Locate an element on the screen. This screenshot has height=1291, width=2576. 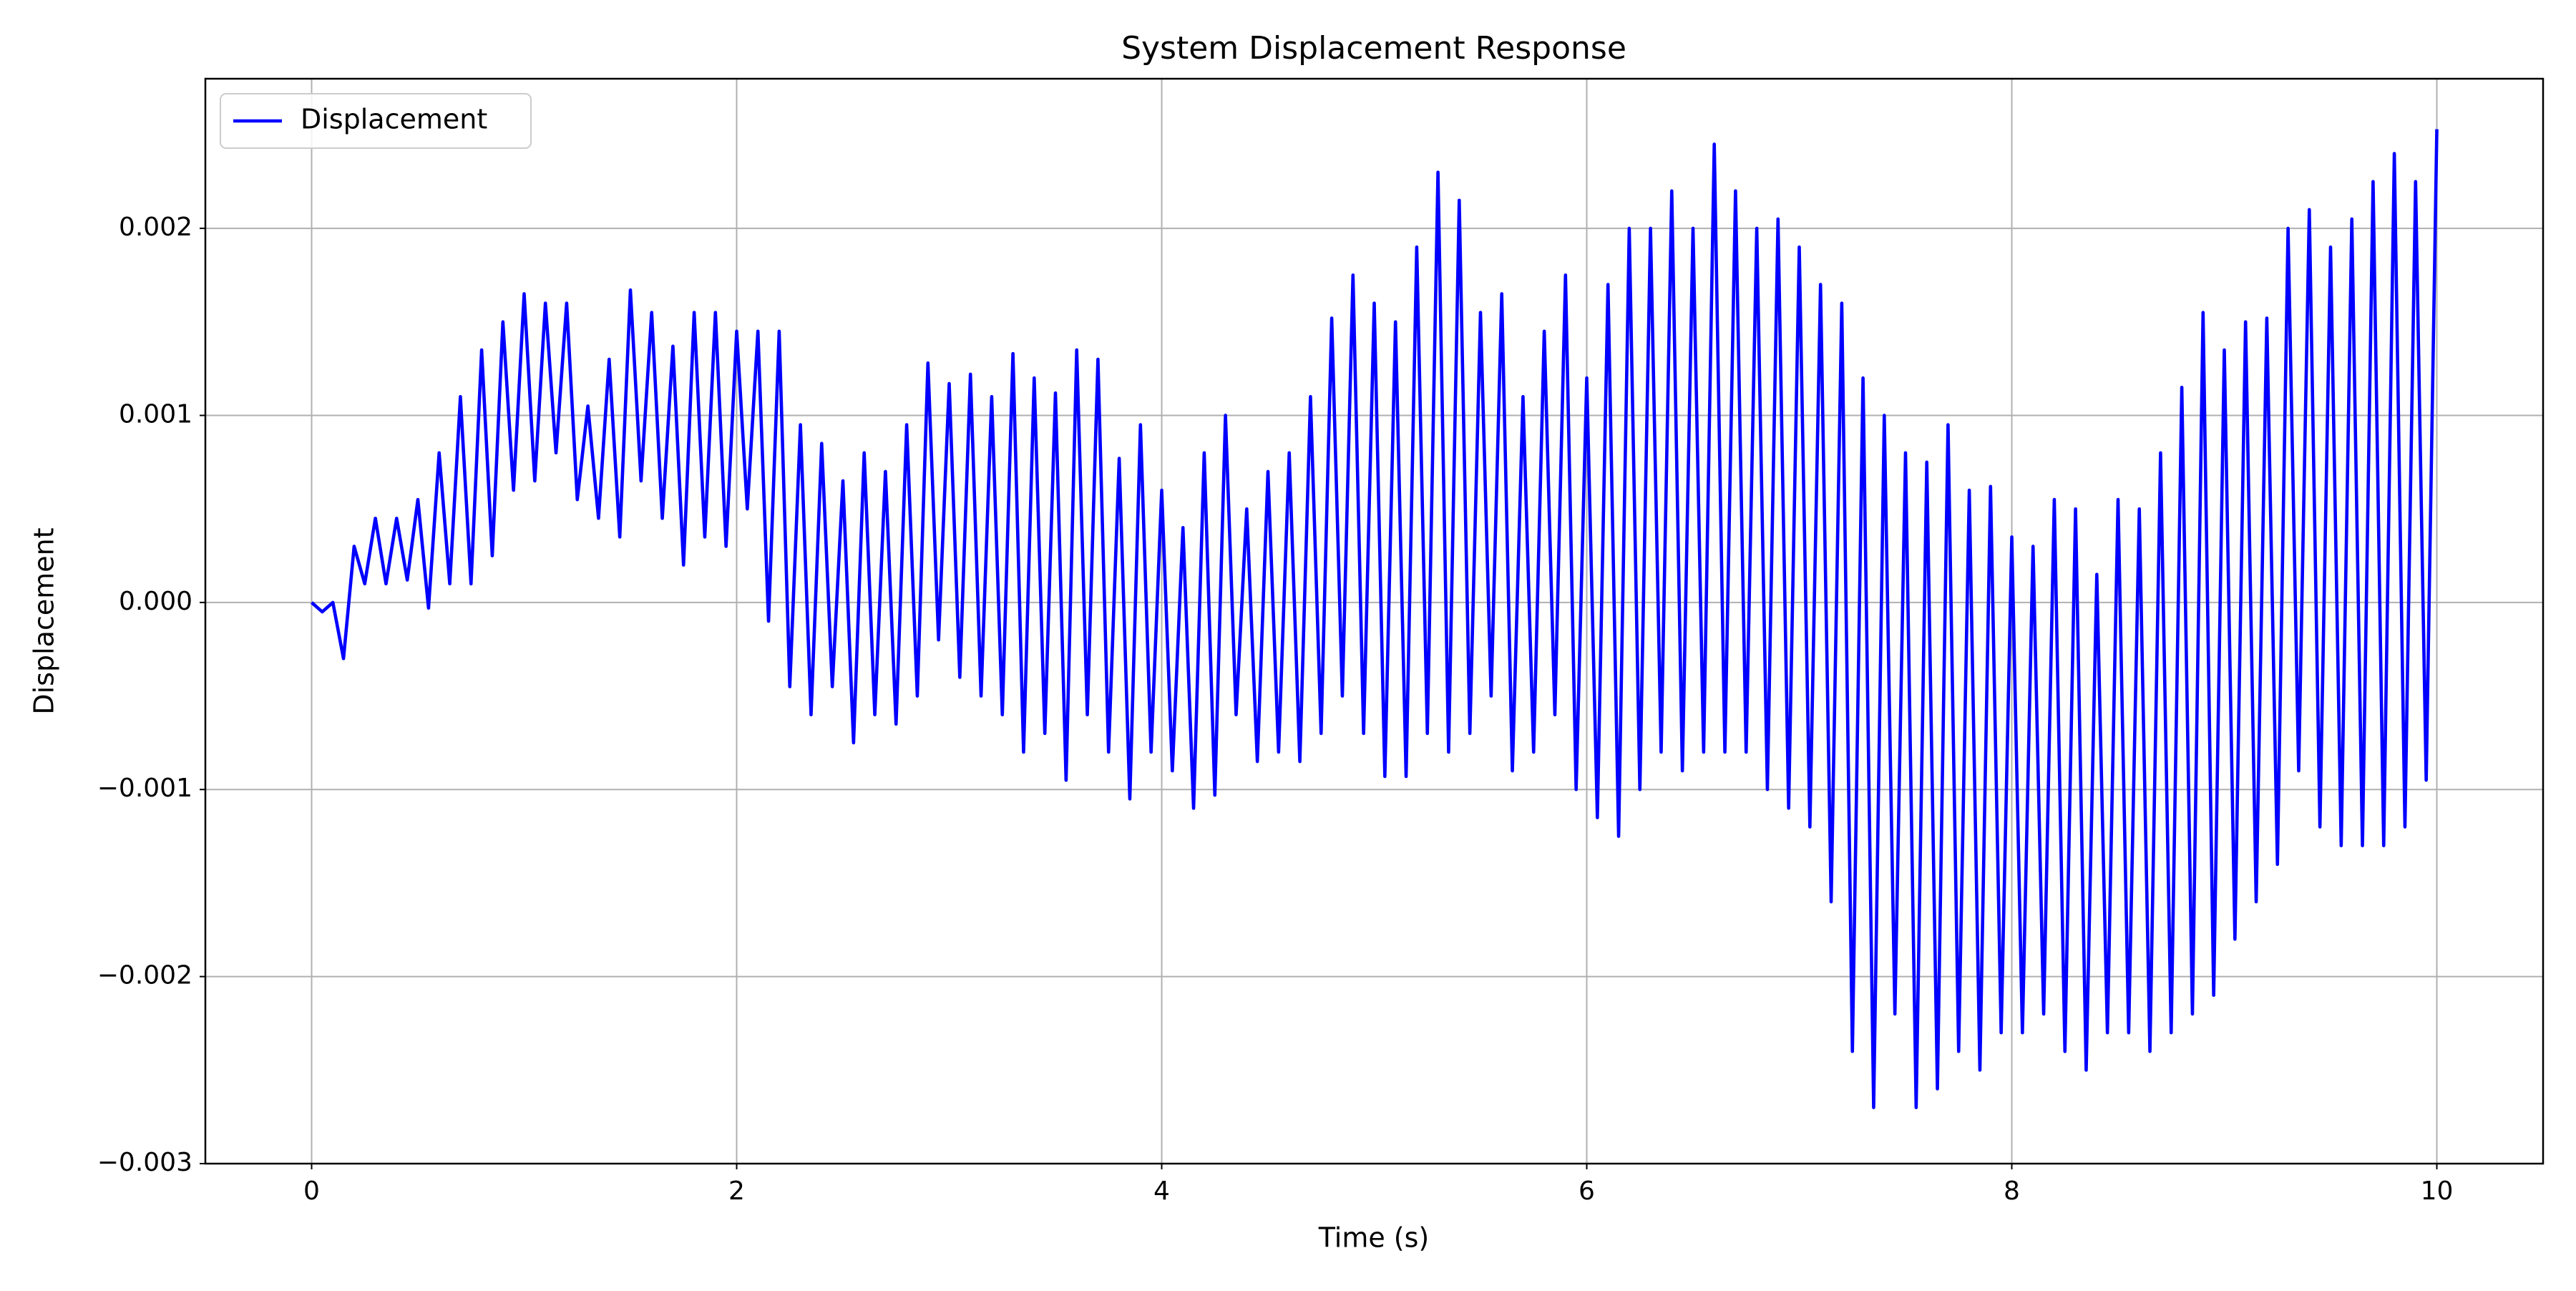
legend-label: Displacement is located at coordinates (394, 119).